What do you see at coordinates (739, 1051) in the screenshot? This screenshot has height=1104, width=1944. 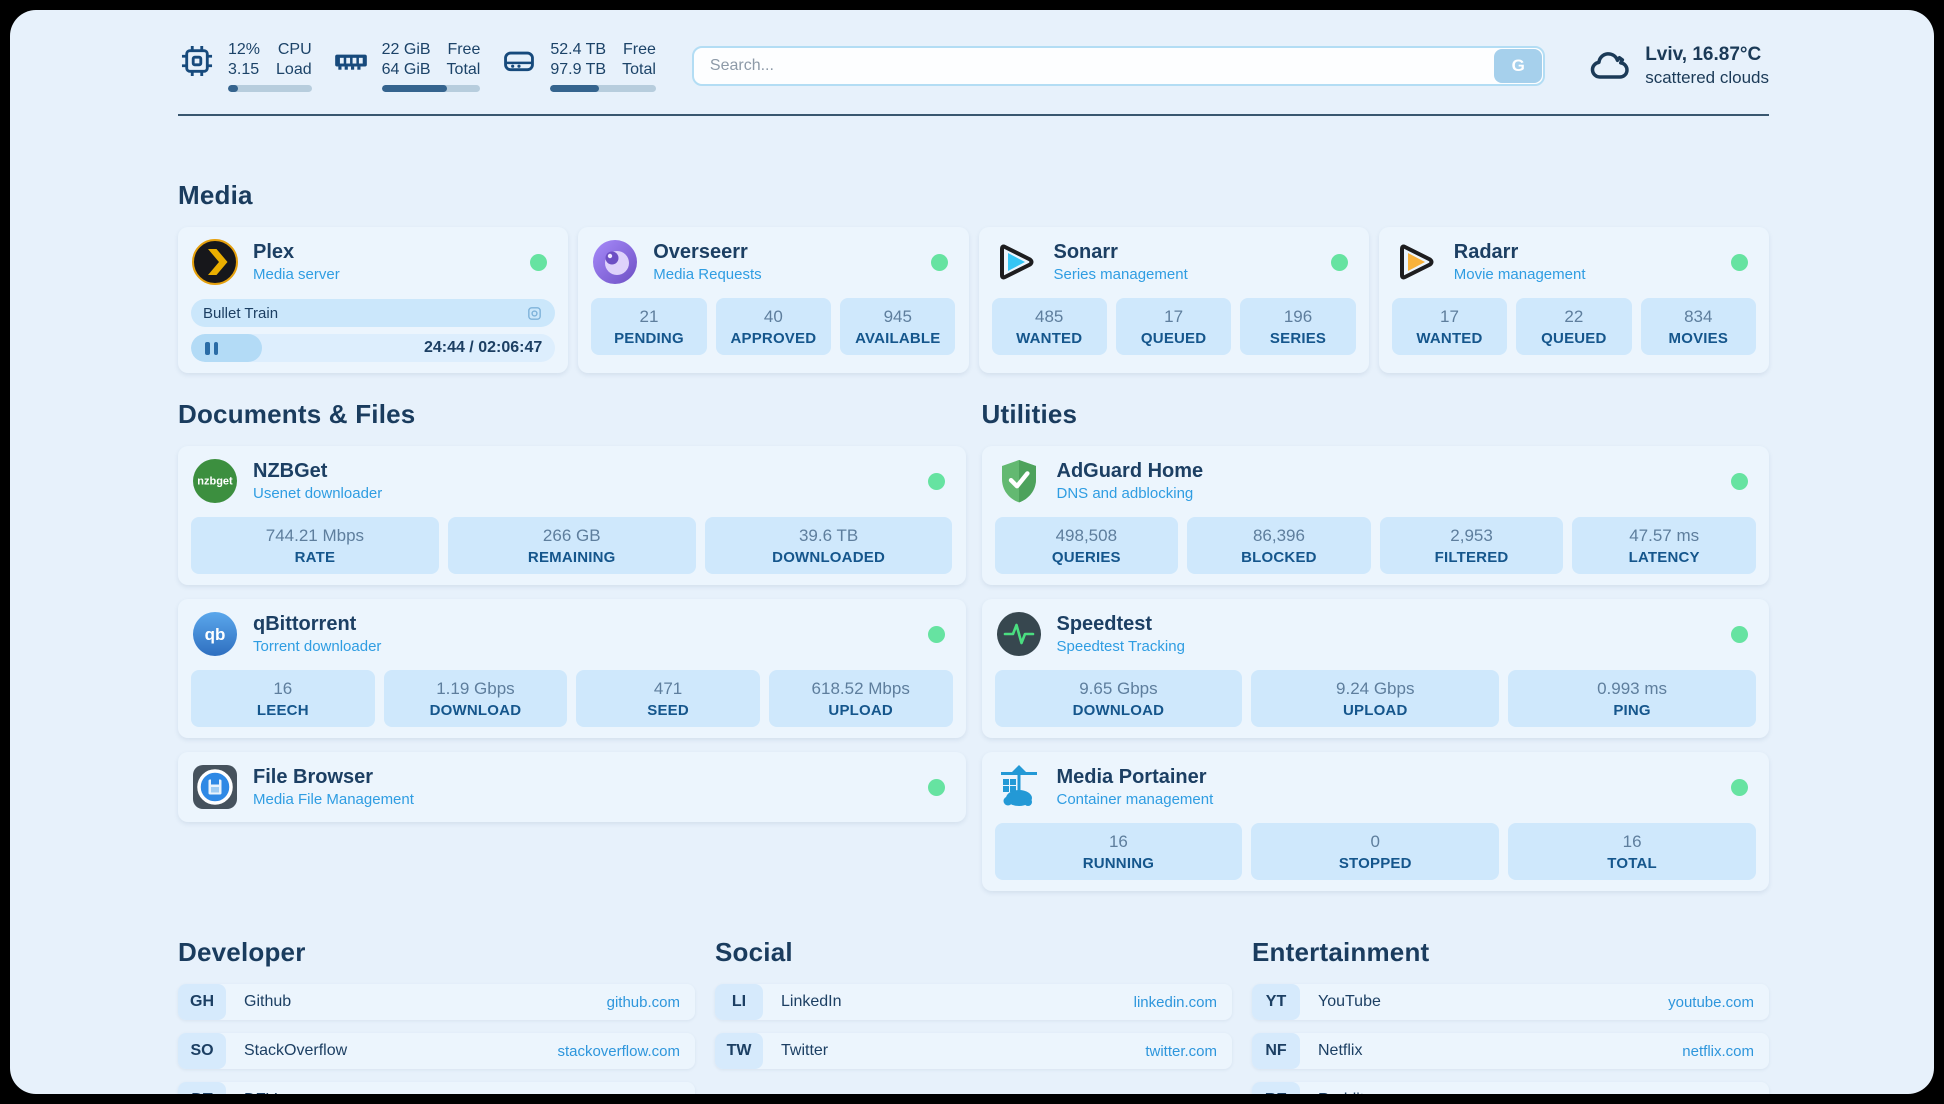 I see `bookmark-badge: TW` at bounding box center [739, 1051].